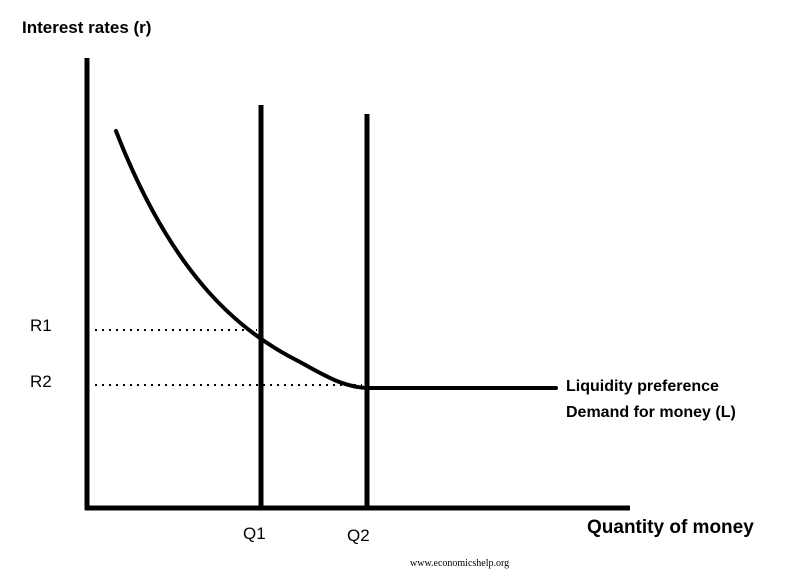  What do you see at coordinates (670, 527) in the screenshot?
I see `x-axis-label: Quantity of money` at bounding box center [670, 527].